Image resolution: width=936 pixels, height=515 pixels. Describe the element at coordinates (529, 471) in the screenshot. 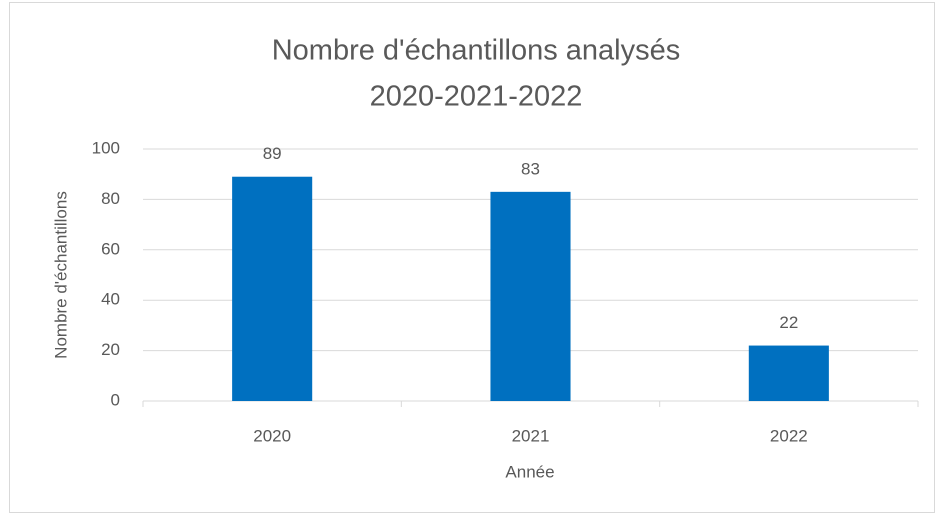

I see `x-axis-title: Année` at that location.